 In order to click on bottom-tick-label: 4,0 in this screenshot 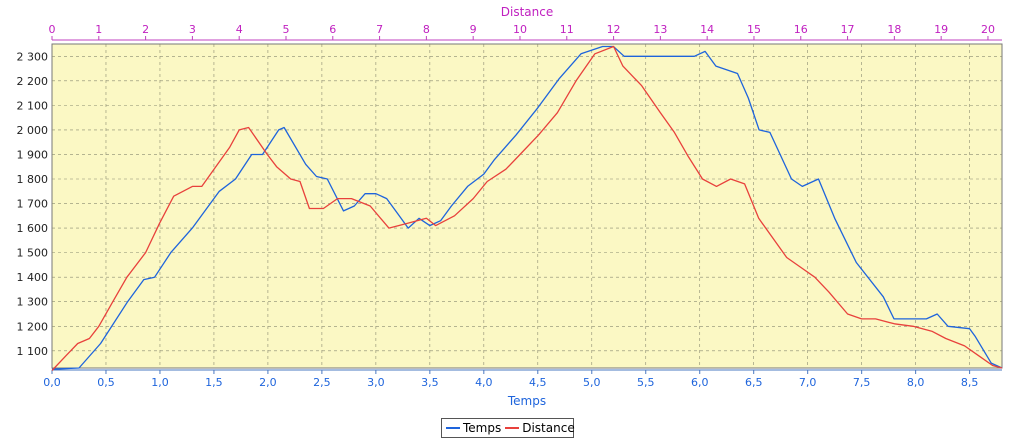, I will do `click(484, 382)`.